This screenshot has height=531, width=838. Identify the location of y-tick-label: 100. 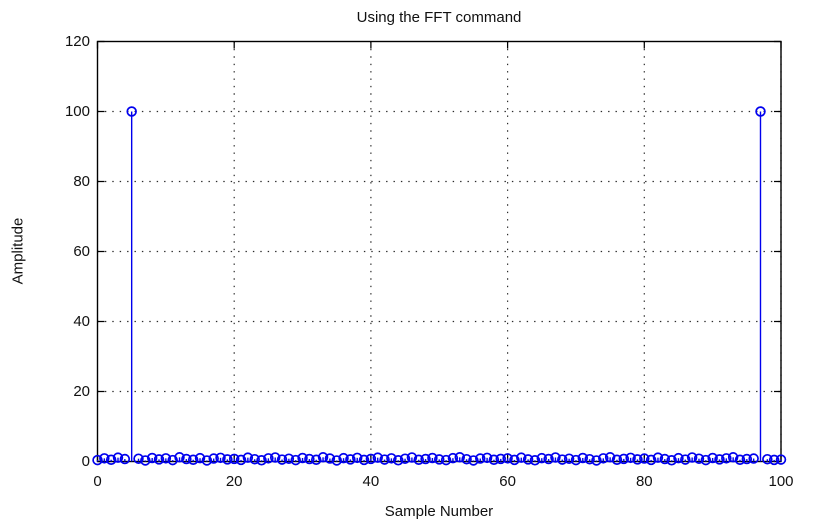
(77, 111).